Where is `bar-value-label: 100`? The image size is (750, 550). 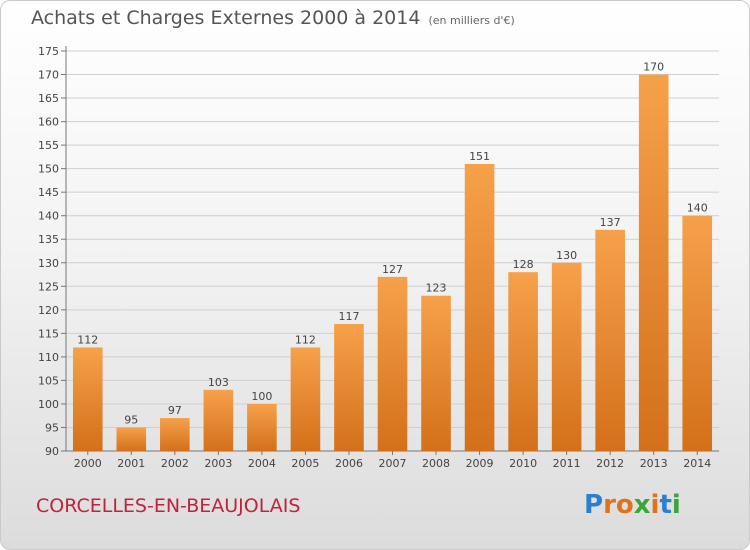
bar-value-label: 100 is located at coordinates (261, 396).